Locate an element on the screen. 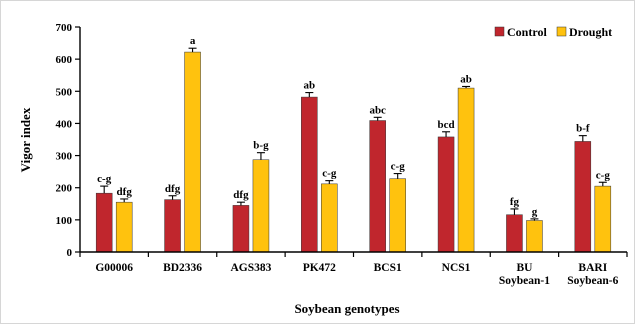 Image resolution: width=635 pixels, height=324 pixels. y-tick-label-4: 400 is located at coordinates (64, 124).